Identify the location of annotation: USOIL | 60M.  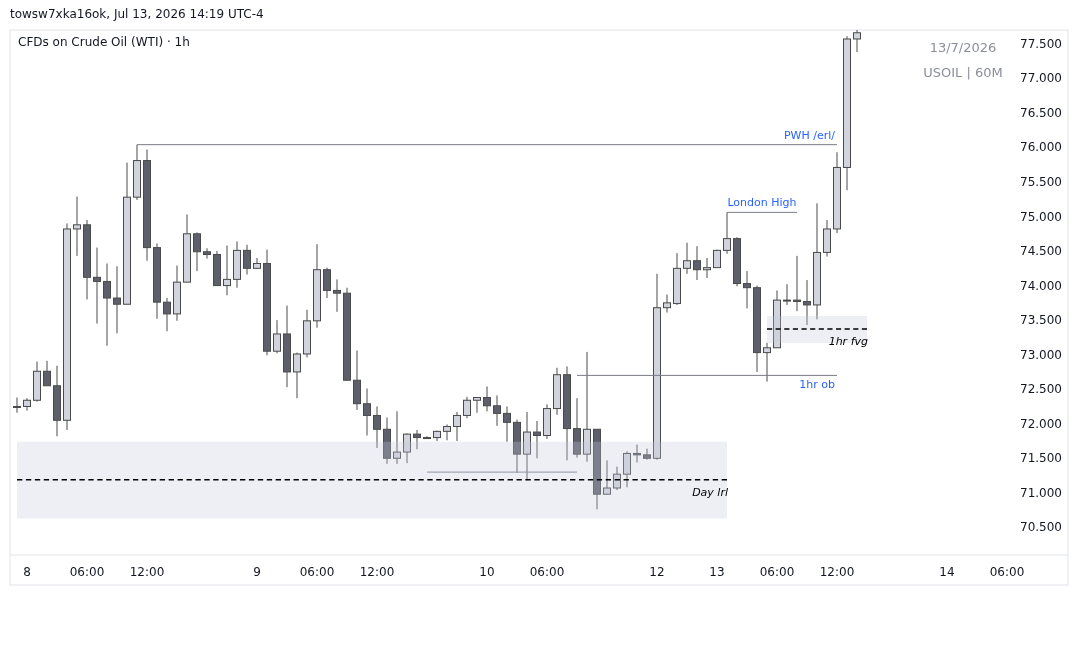
(963, 72).